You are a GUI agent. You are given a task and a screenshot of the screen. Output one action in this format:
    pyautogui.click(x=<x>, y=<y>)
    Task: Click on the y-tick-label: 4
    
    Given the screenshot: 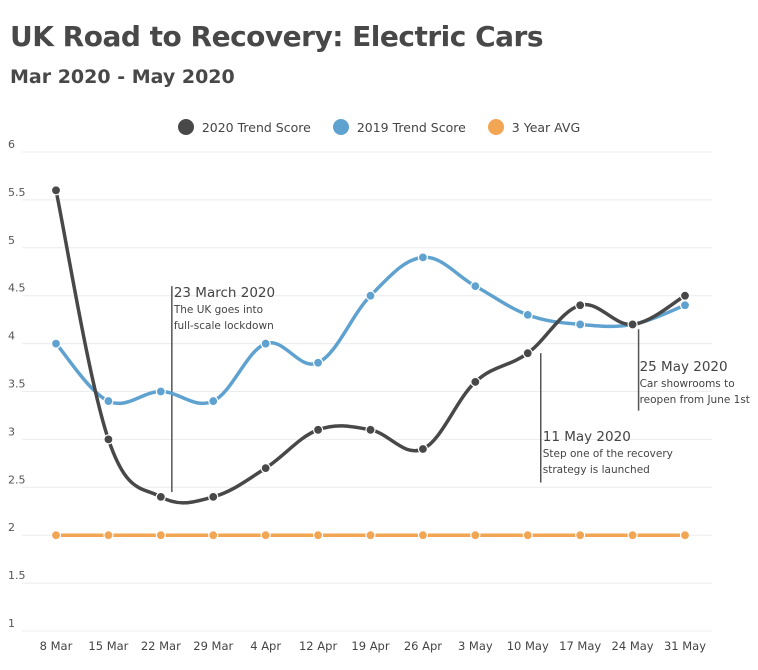 What is the action you would take?
    pyautogui.click(x=11, y=336)
    